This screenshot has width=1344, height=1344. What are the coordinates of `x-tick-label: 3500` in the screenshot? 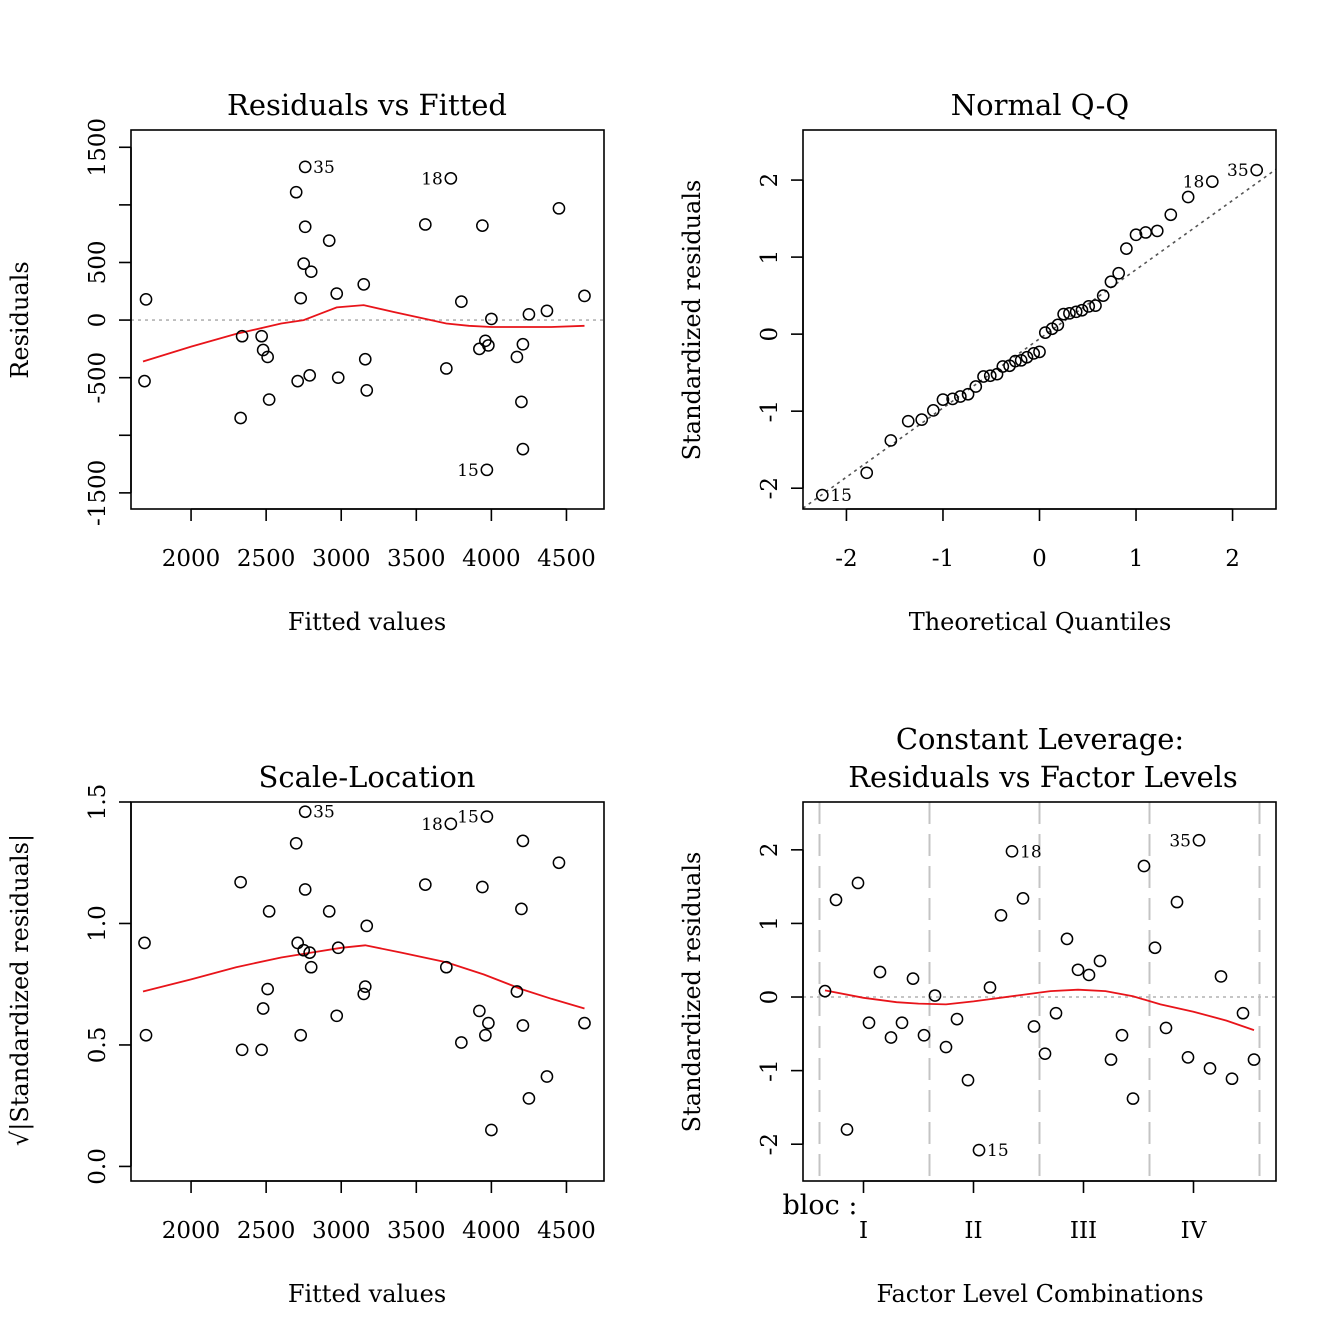 It's located at (416, 559).